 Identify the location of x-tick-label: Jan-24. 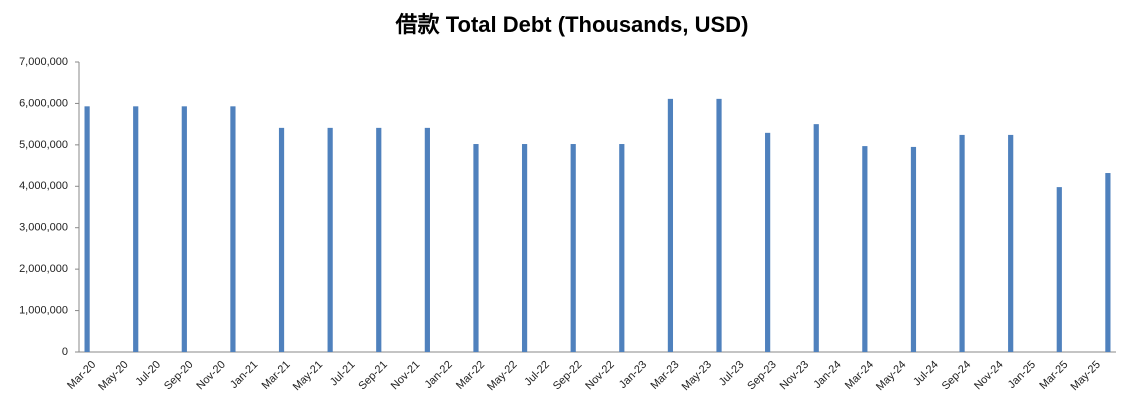
(827, 375).